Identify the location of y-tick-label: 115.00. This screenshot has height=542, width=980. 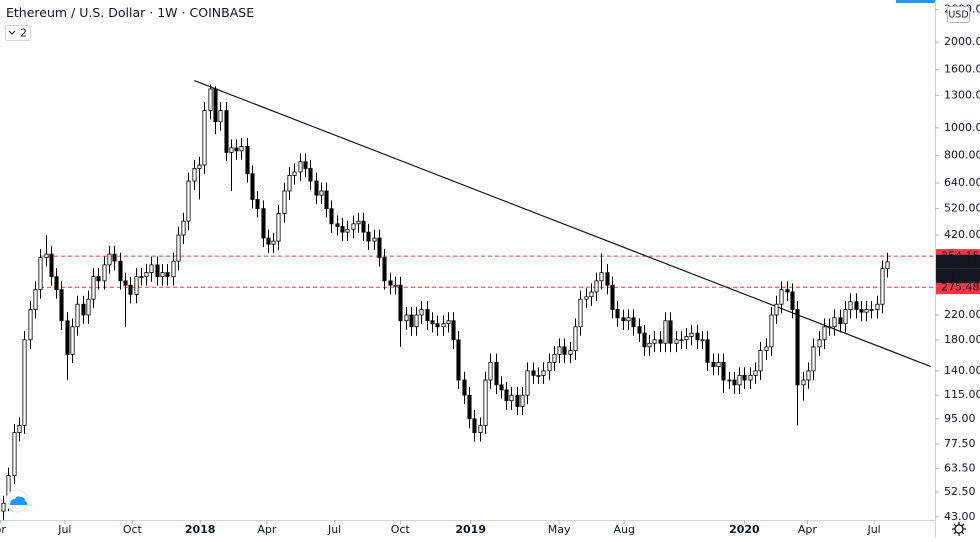
(962, 394).